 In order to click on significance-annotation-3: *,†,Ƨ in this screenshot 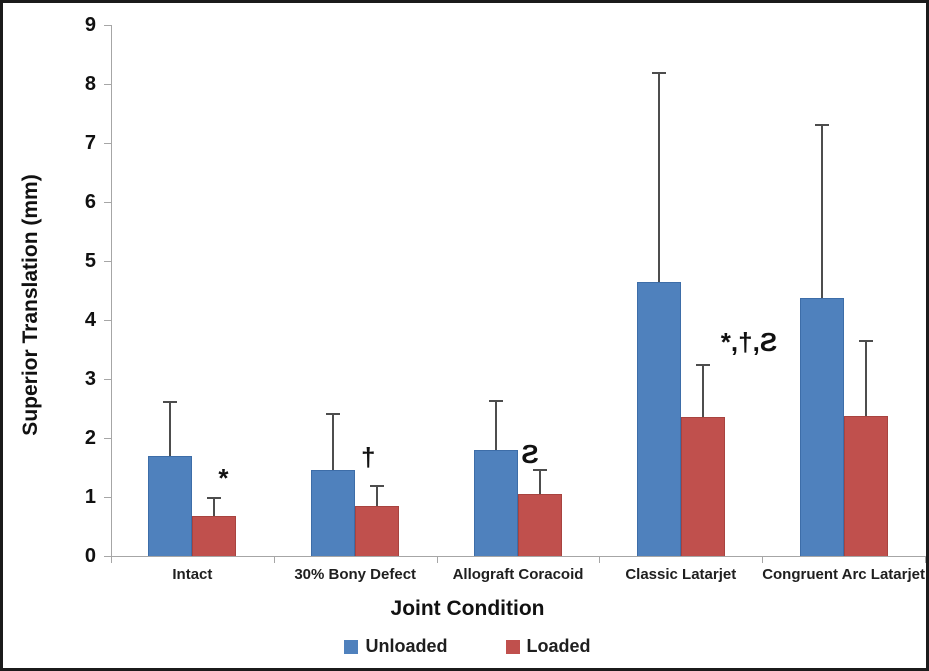, I will do `click(749, 341)`.